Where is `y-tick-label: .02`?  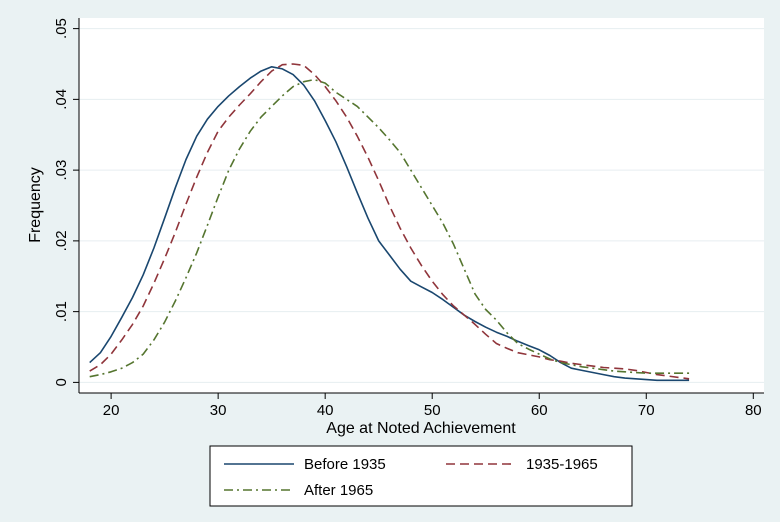
y-tick-label: .02 is located at coordinates (61, 240).